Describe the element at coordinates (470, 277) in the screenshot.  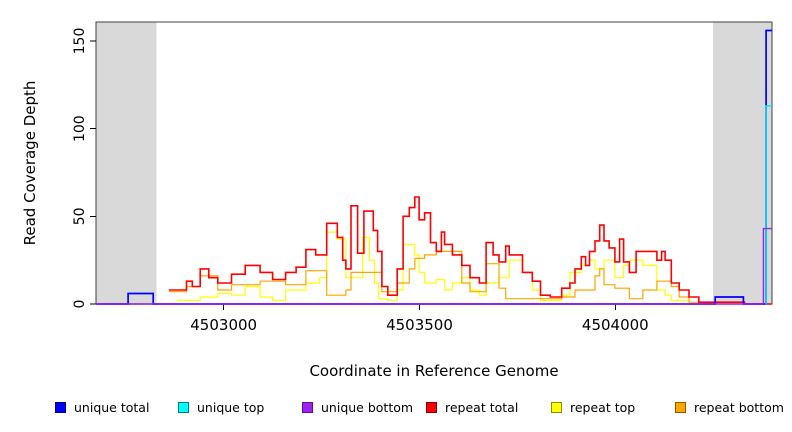
I see `series-repeat-bottom` at that location.